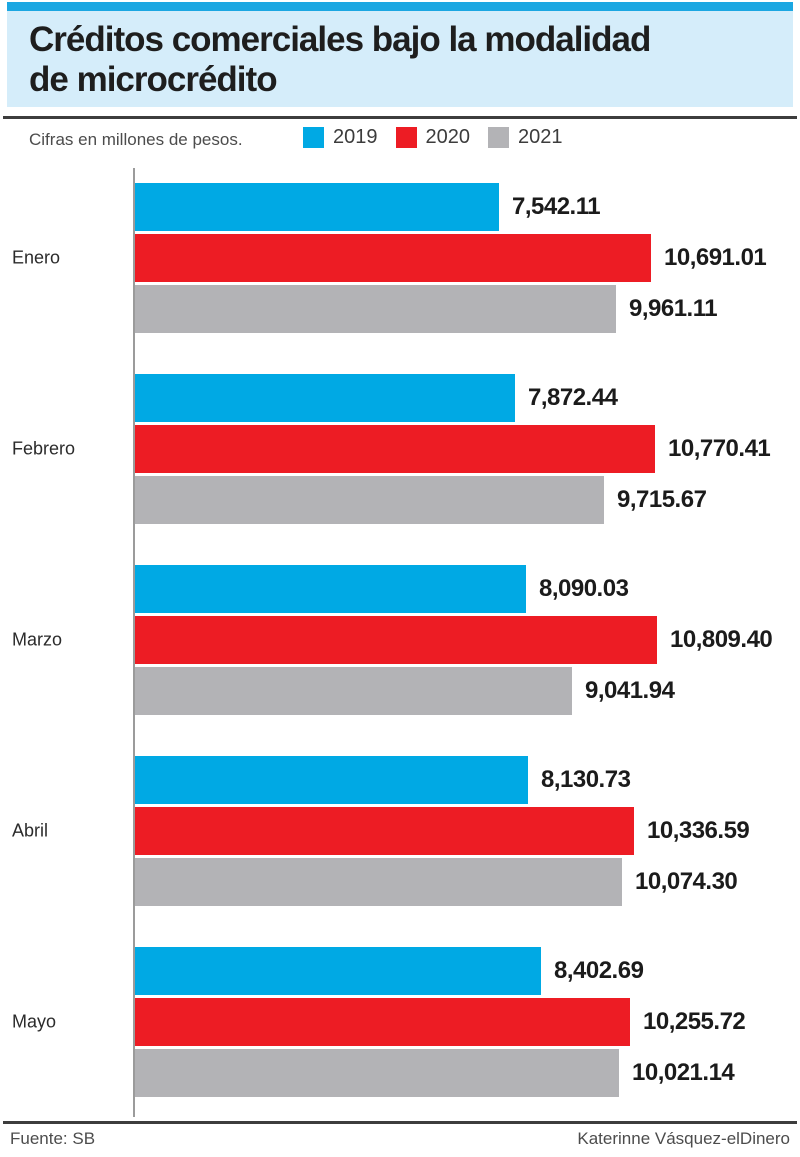 The width and height of the screenshot is (800, 1157). I want to click on legend-swatch-2020-icon, so click(406, 137).